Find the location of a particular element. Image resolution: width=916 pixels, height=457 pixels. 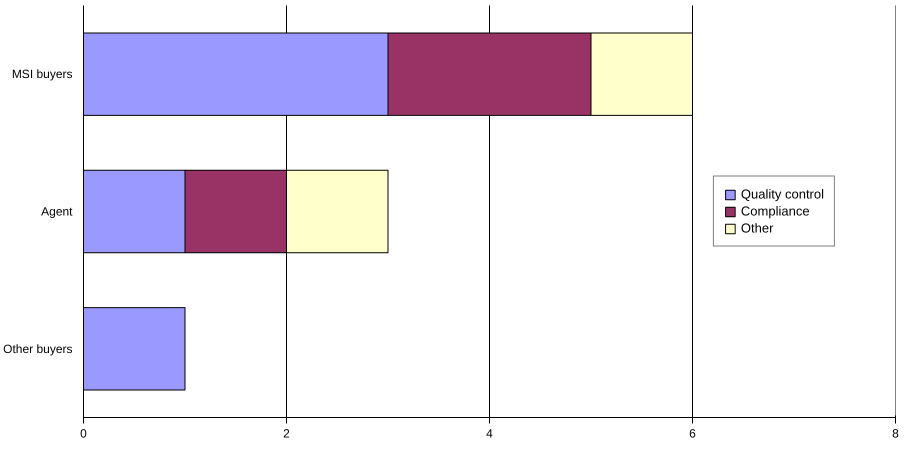

x-tick-label: 4 is located at coordinates (490, 433).